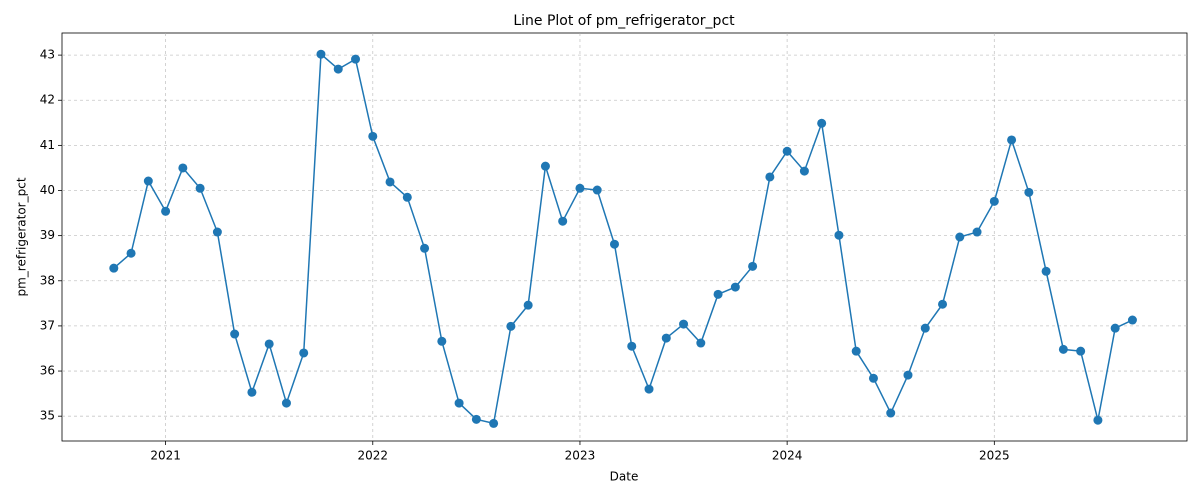  Describe the element at coordinates (47, 371) in the screenshot. I see `y-tick-label: 36` at that location.